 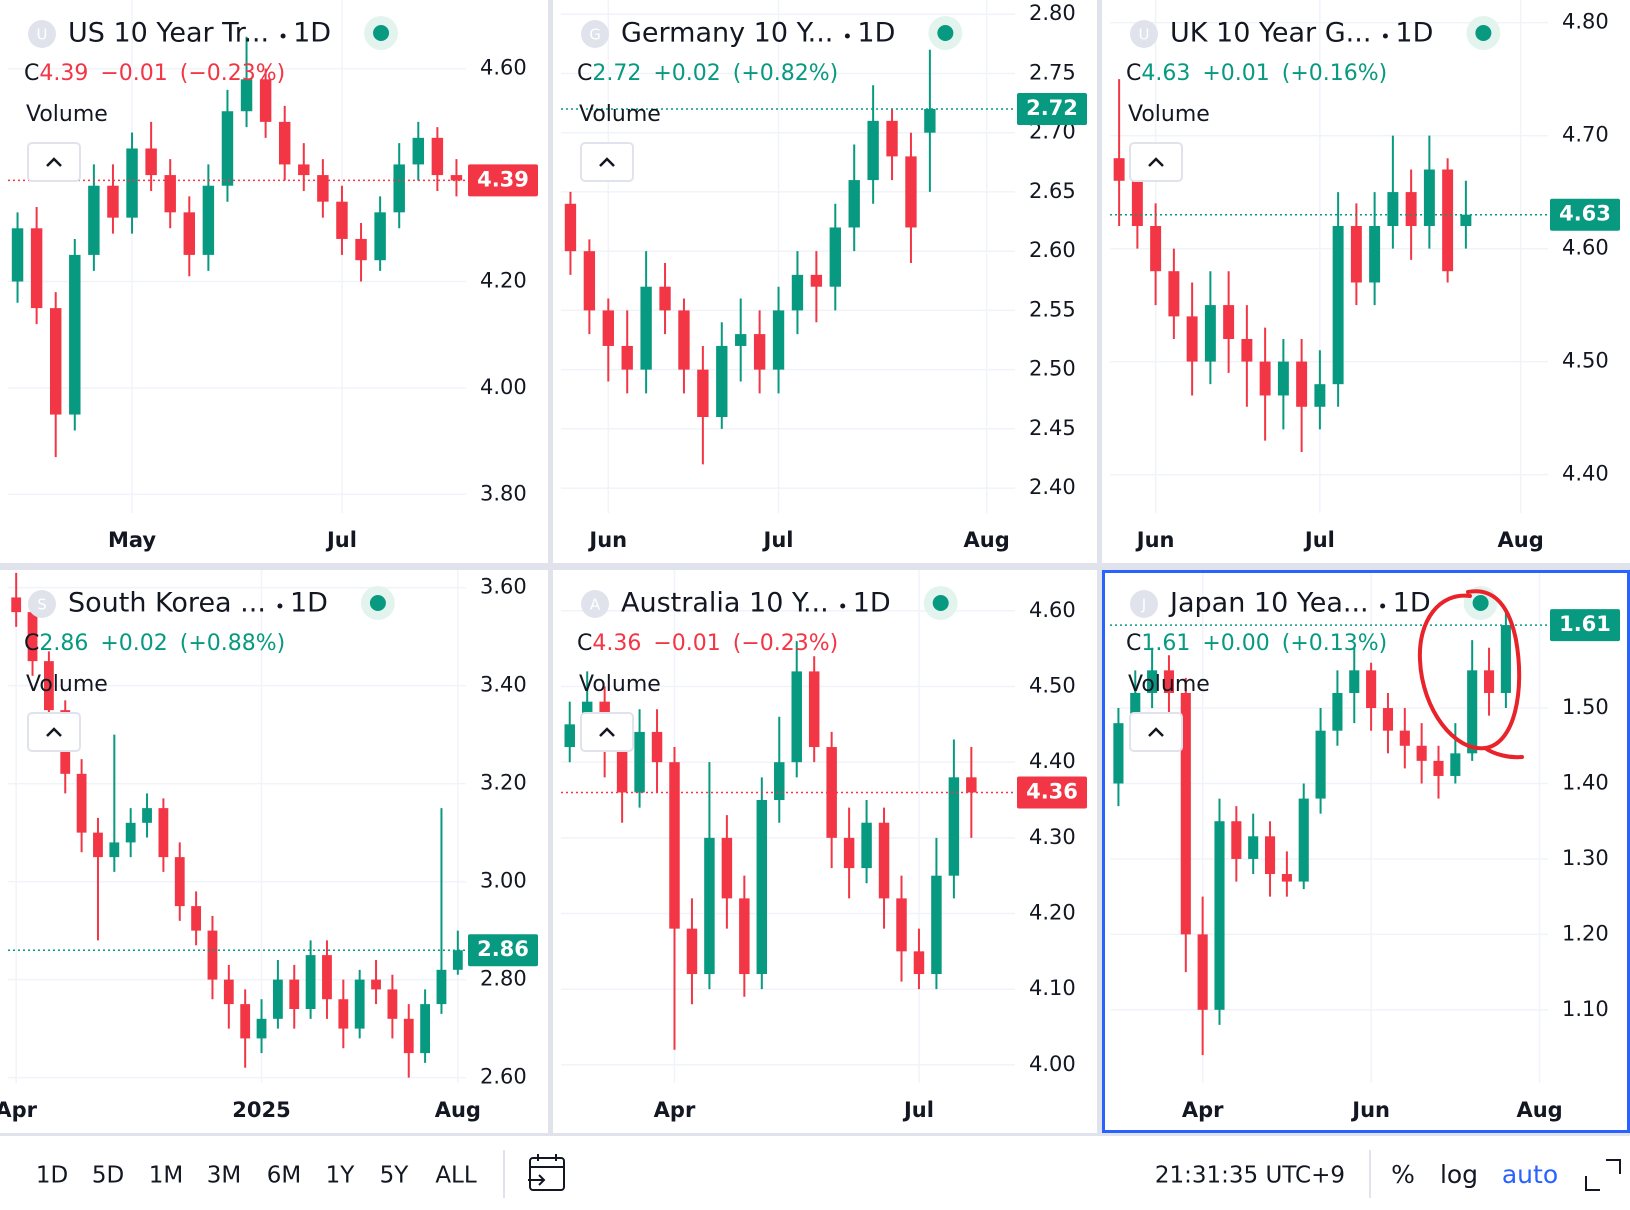 I want to click on range-button: 1M, so click(x=166, y=1176).